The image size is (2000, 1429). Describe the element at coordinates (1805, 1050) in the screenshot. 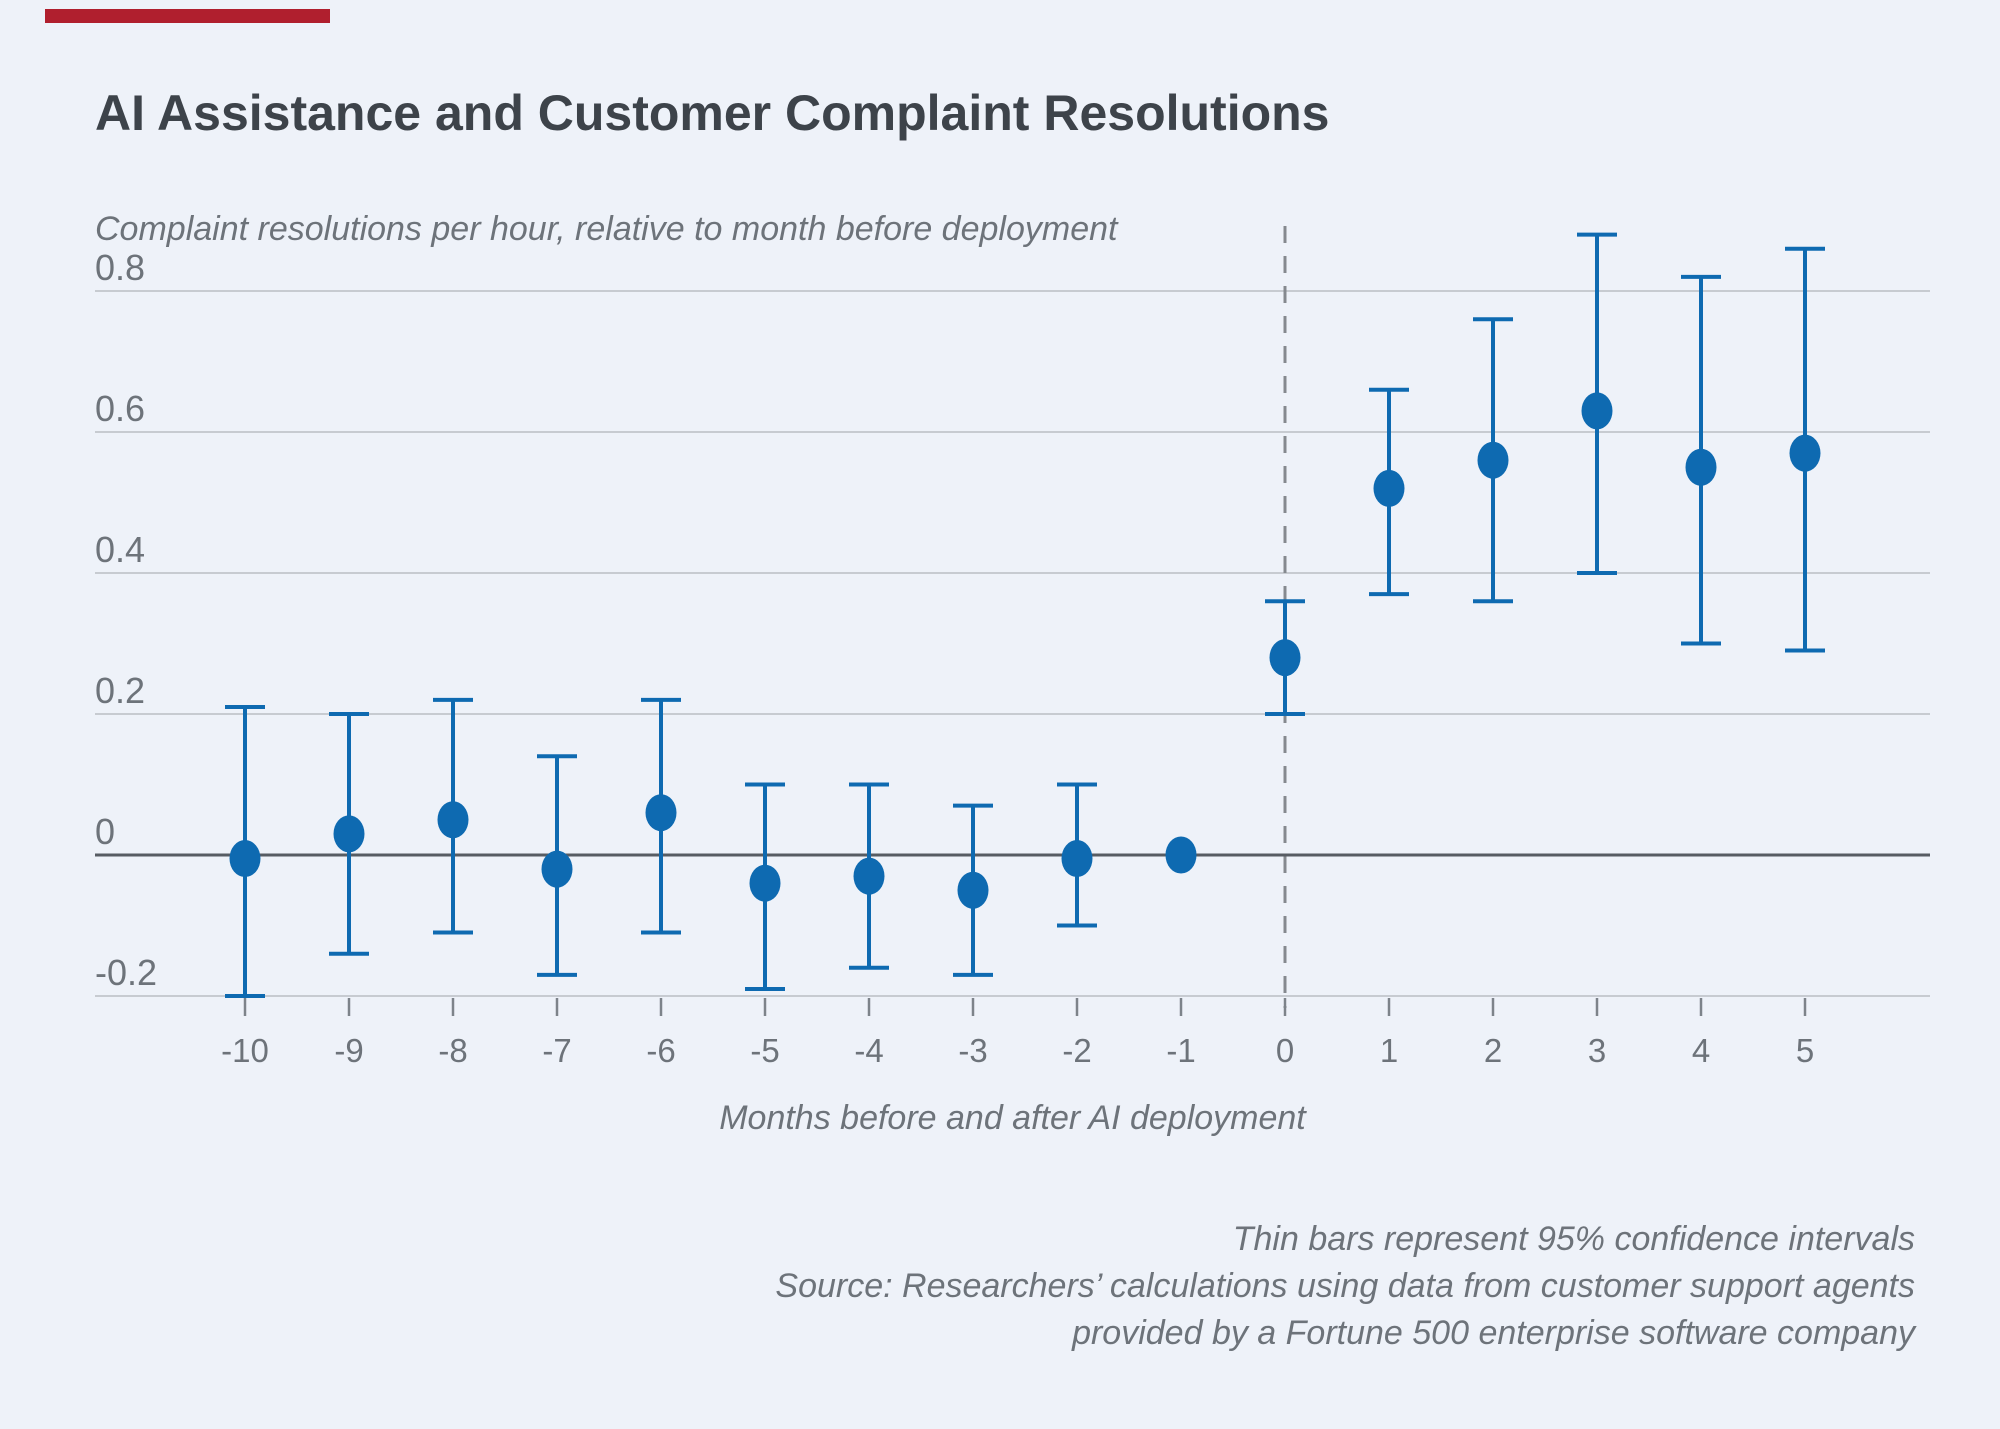

I see `x-tick-label: 5` at that location.